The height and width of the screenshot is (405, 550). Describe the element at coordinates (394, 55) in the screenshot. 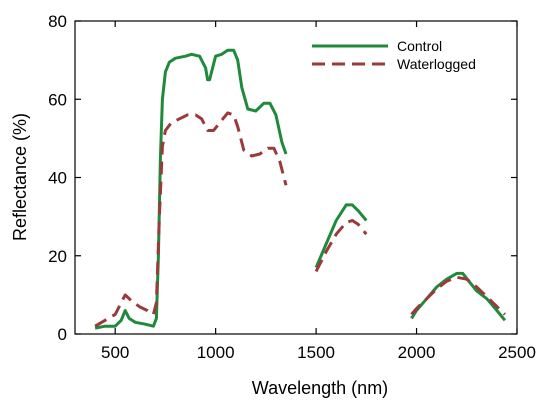

I see `legend: Control Waterlogged` at that location.